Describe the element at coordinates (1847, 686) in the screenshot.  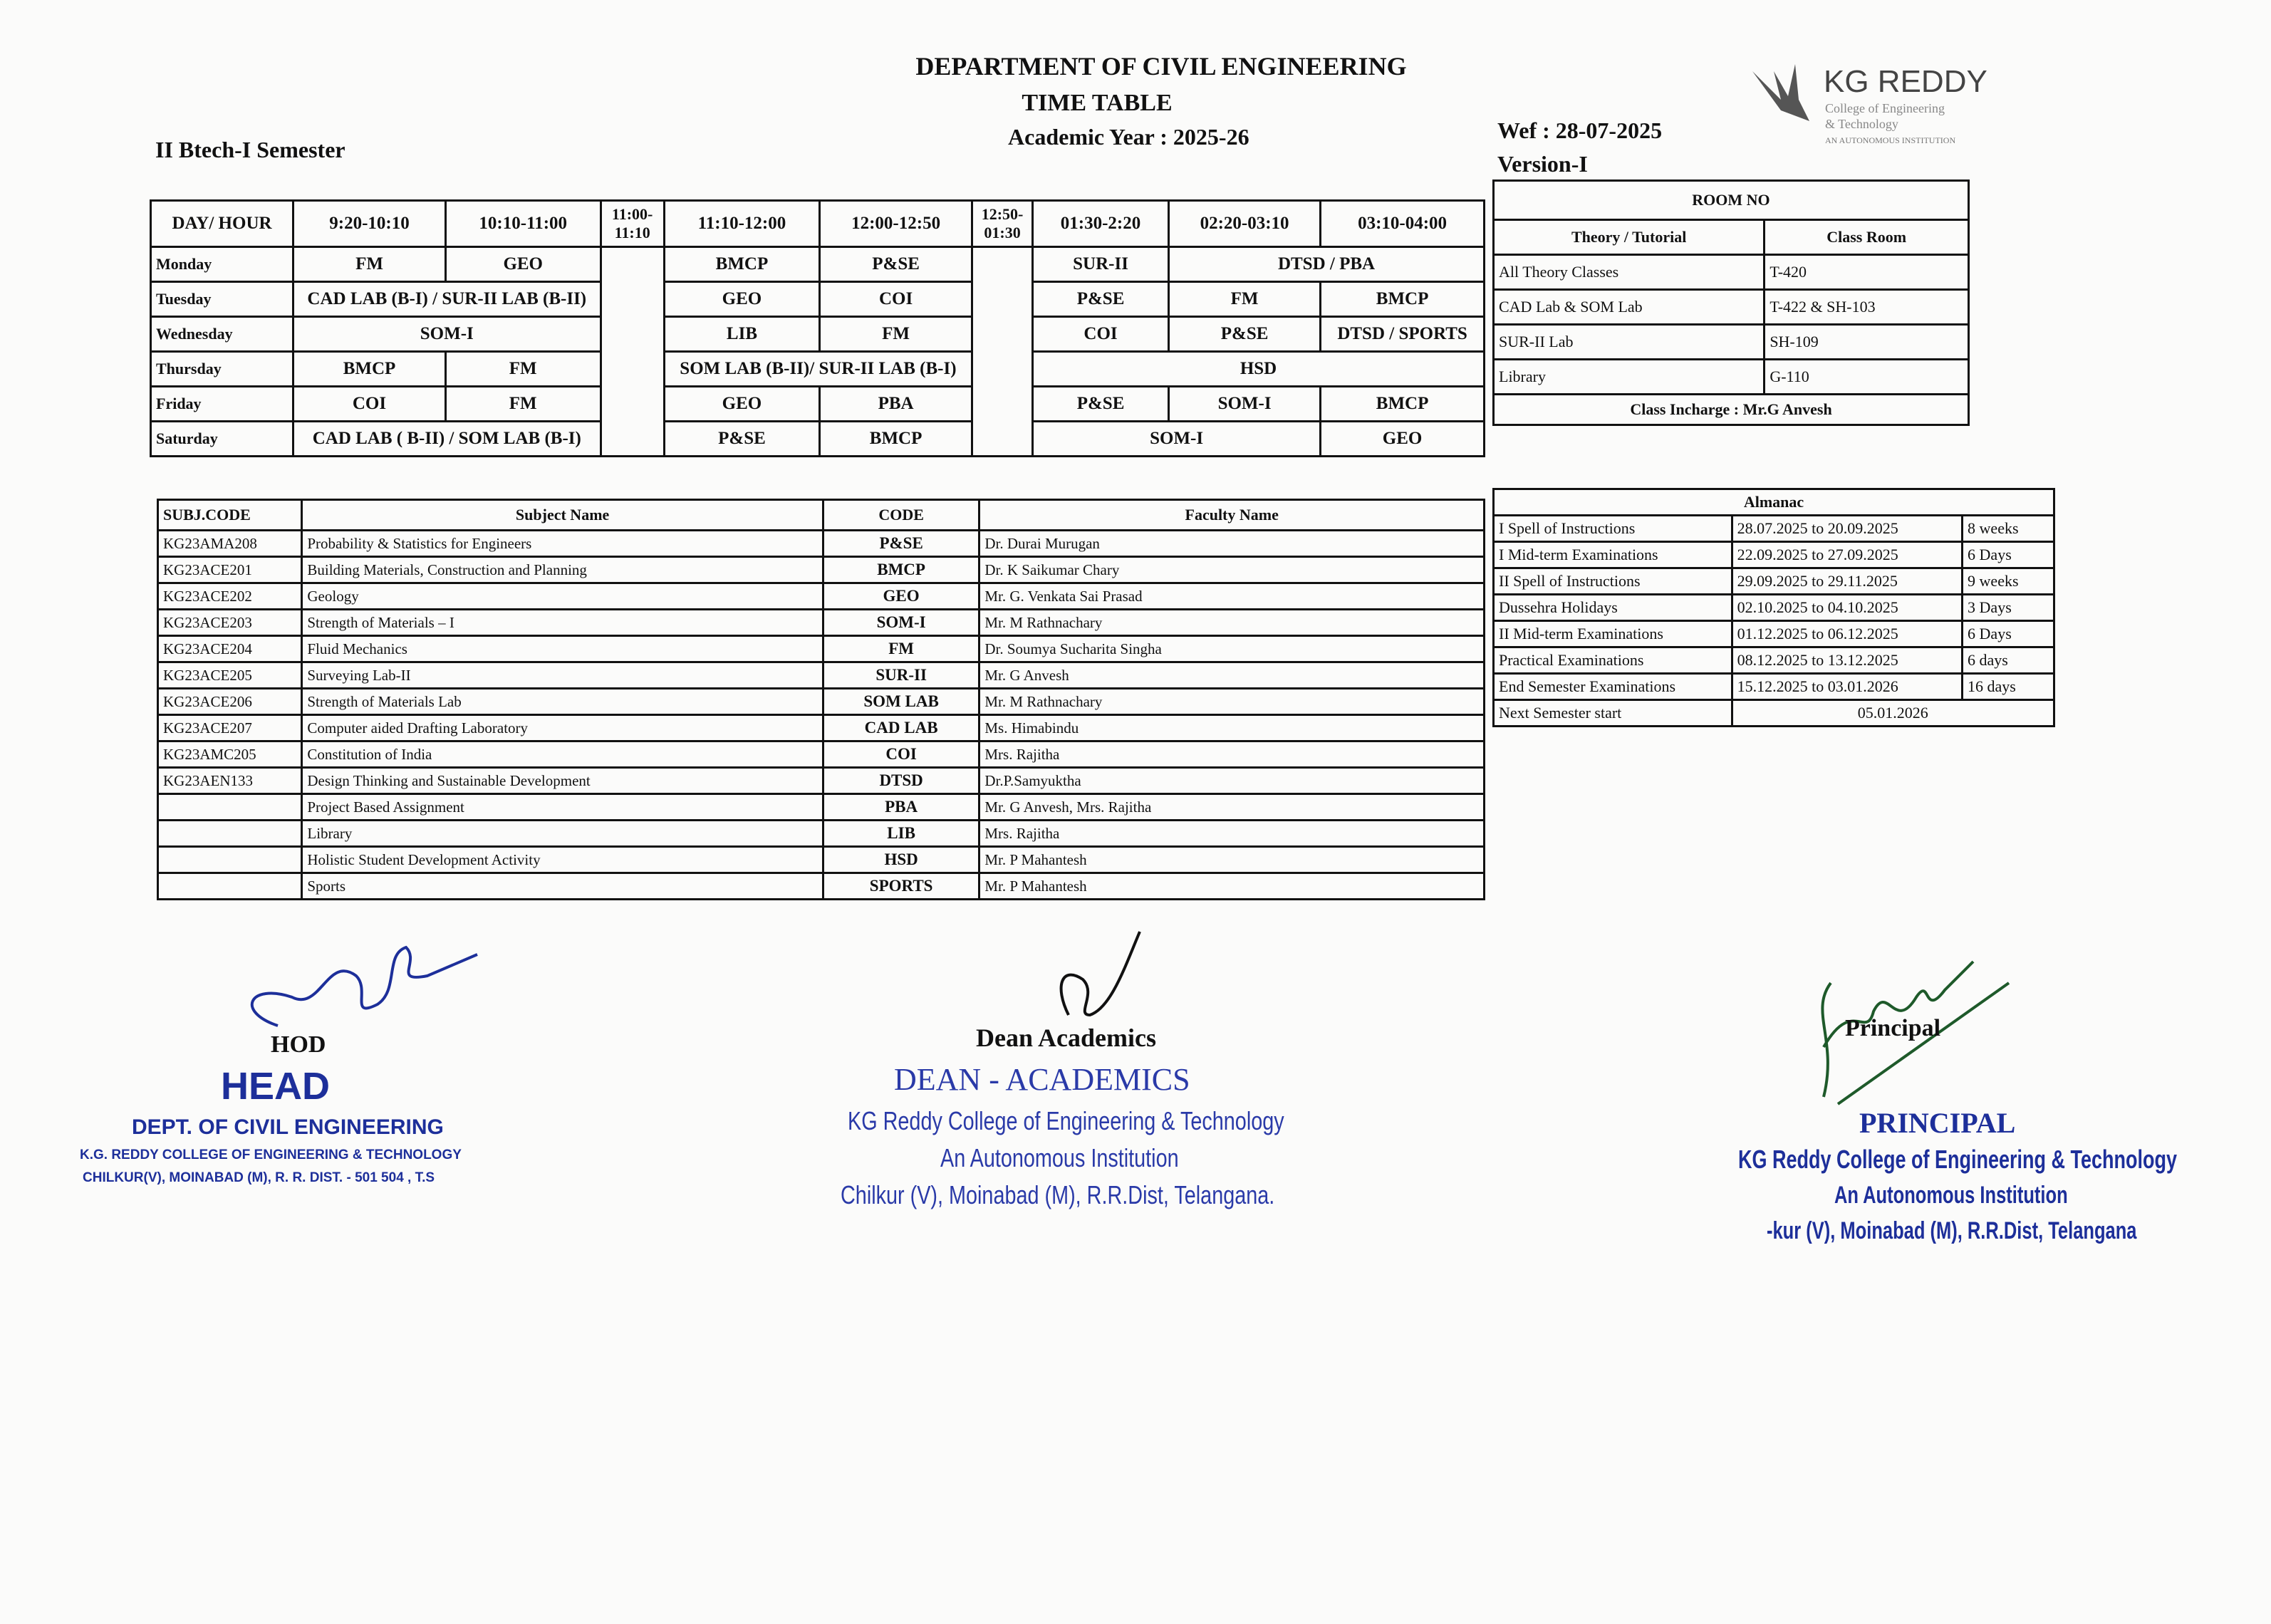
I see `almanac-cell: 15.12.2025 to 03.01.2026` at that location.